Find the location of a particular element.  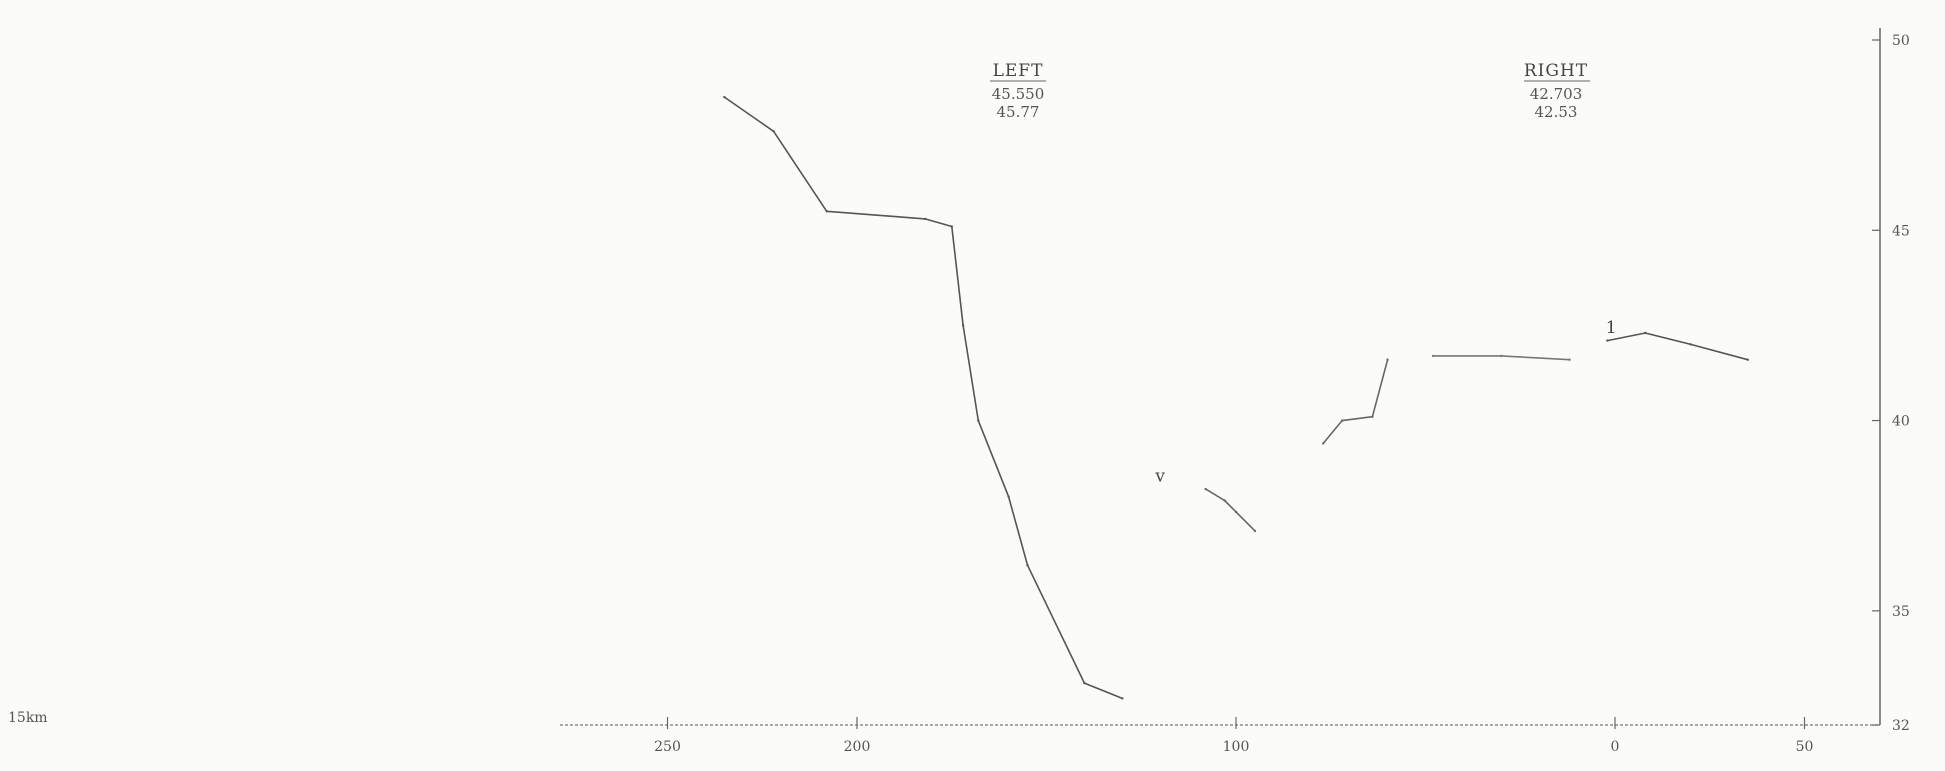

legend-right-title: RIGHT is located at coordinates (1556, 71).